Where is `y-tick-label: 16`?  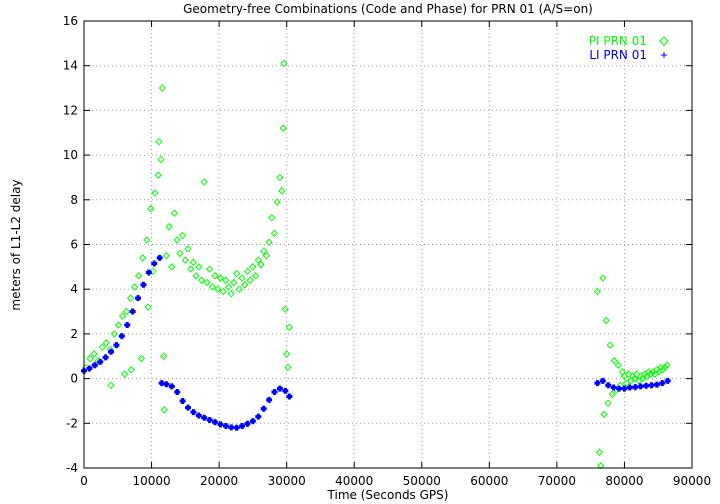 y-tick-label: 16 is located at coordinates (70, 21).